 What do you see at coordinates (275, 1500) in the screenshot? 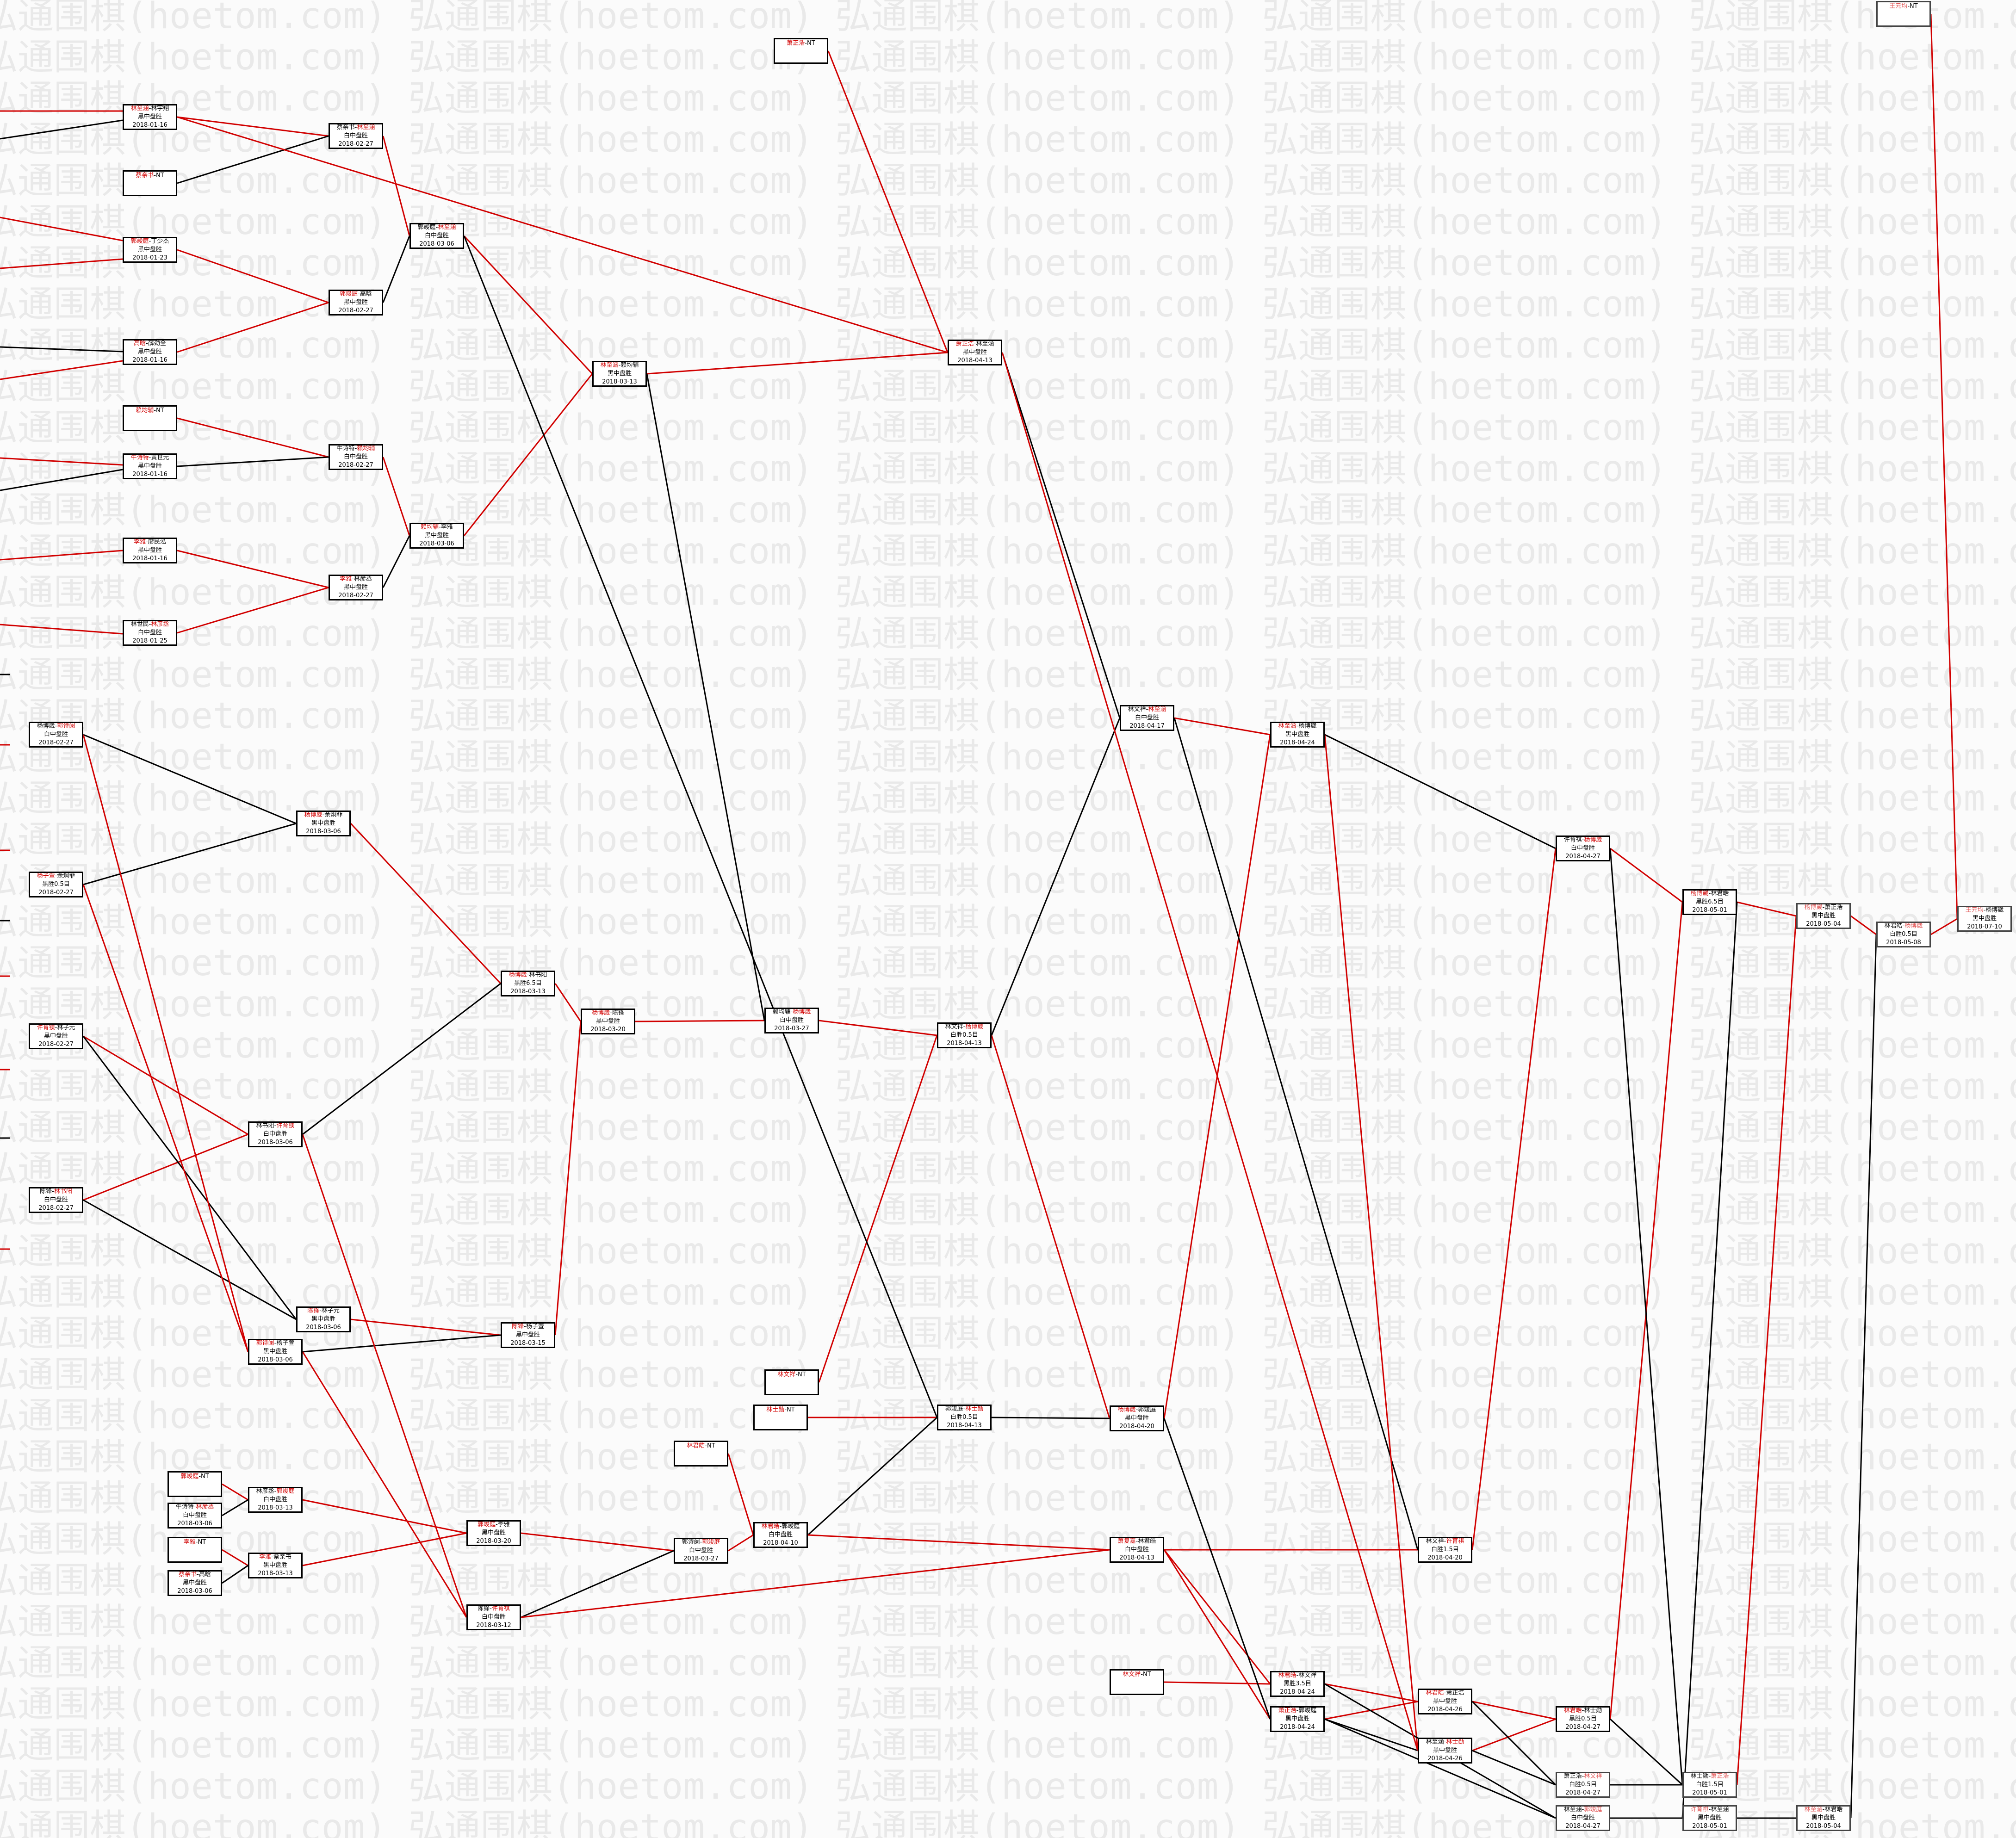
I see `match-node: 林彦丞-郭竣庭 白中盘胜 2018-03-13` at bounding box center [275, 1500].